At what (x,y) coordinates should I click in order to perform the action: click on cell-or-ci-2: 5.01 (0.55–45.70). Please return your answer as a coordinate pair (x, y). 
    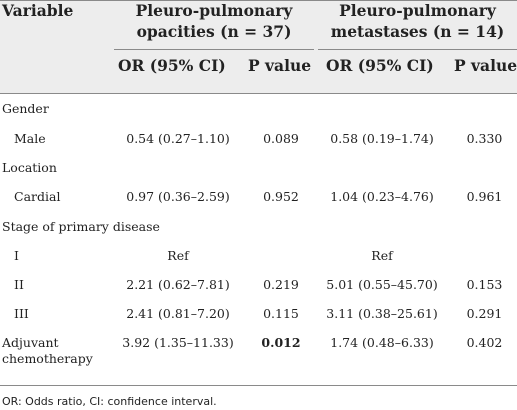
    Looking at the image, I should click on (382, 284).